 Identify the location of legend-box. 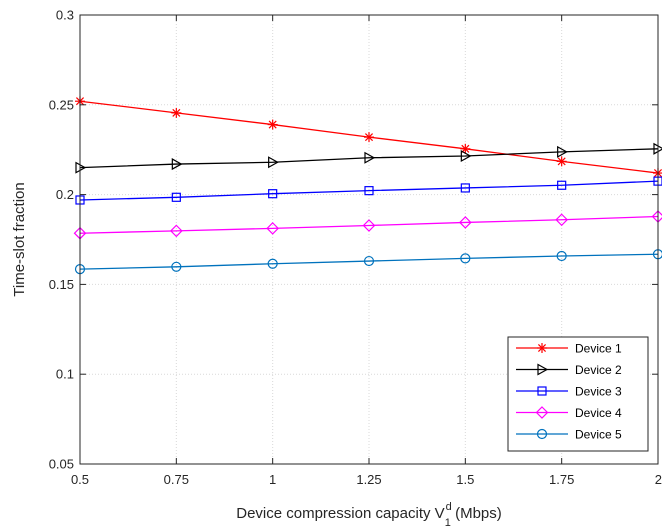
(578, 394).